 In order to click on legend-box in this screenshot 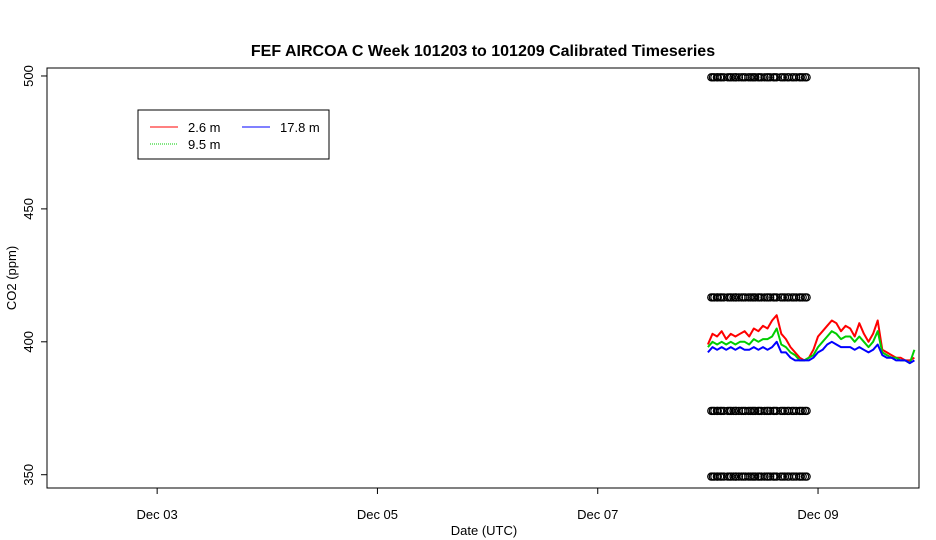, I will do `click(233, 134)`.